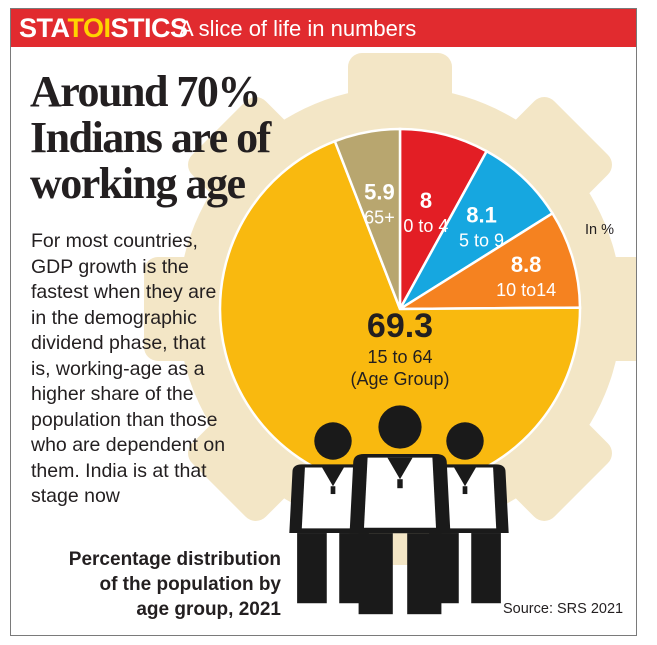 The width and height of the screenshot is (657, 645). Describe the element at coordinates (118, 368) in the screenshot. I see `body-line: is, working-age as a` at that location.